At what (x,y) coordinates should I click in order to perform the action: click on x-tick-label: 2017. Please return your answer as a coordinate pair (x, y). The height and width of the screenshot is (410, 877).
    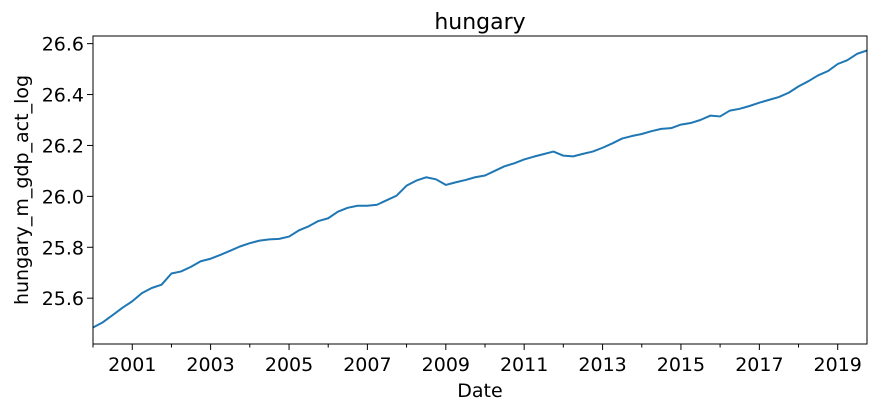
    Looking at the image, I should click on (759, 365).